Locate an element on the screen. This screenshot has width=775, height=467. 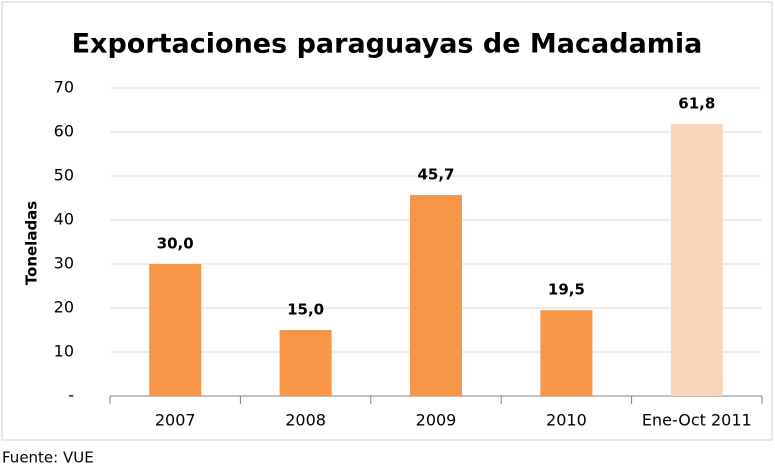
x-tick-label: 2008 is located at coordinates (305, 420).